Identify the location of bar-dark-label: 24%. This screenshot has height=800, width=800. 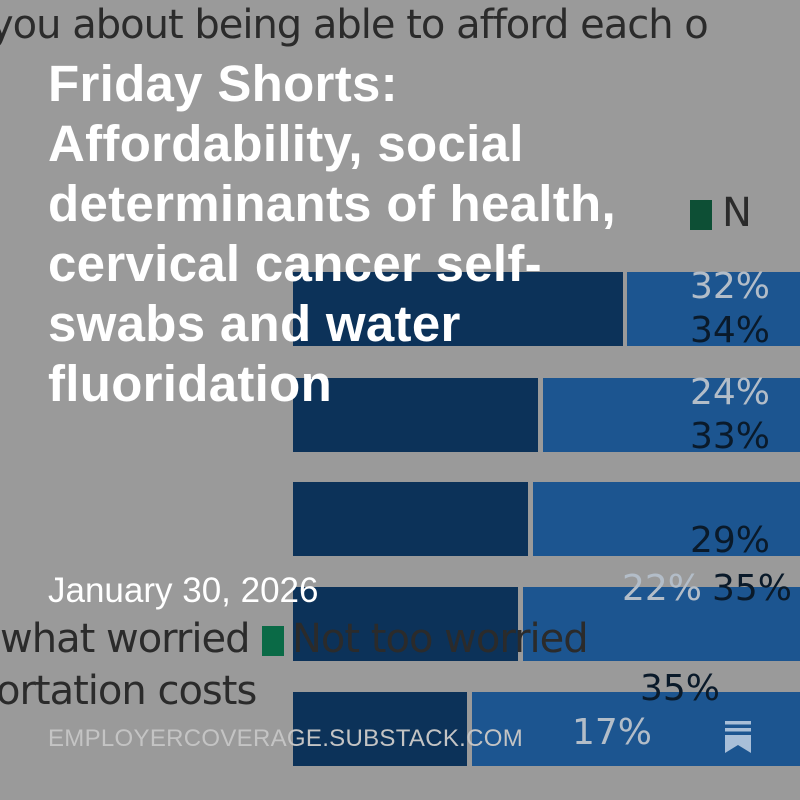
(730, 392).